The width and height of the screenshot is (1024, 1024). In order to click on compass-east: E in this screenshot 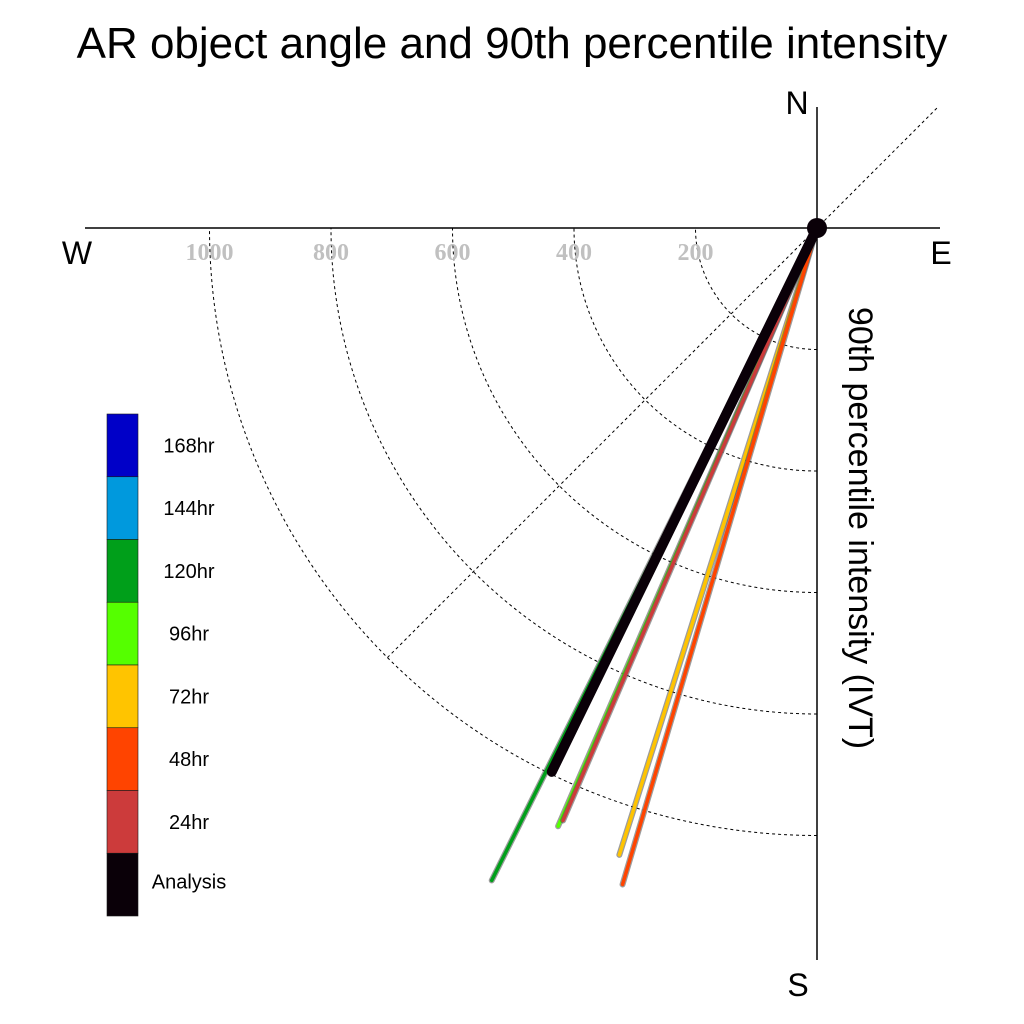, I will do `click(940, 253)`.